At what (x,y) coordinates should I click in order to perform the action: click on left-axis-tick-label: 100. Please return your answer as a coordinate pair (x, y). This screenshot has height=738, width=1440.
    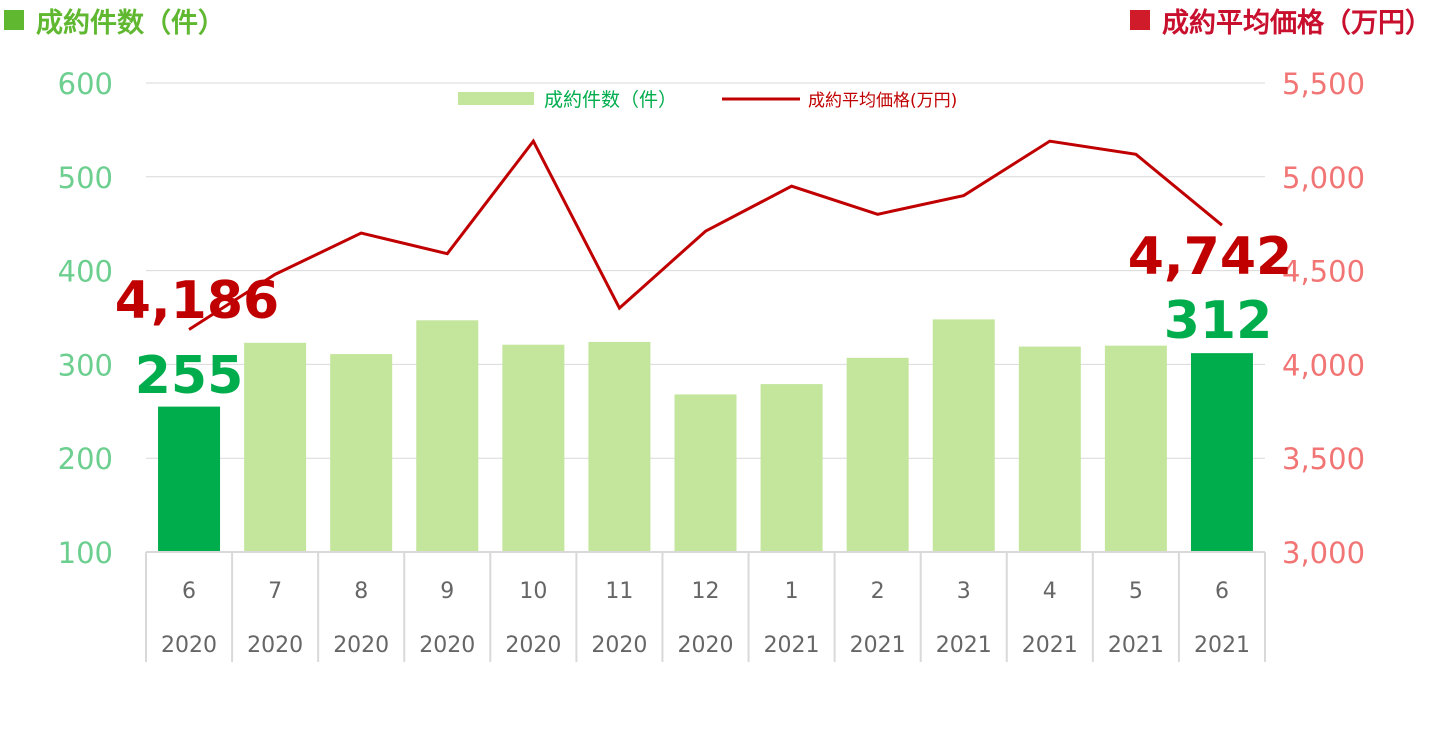
    Looking at the image, I should click on (85, 553).